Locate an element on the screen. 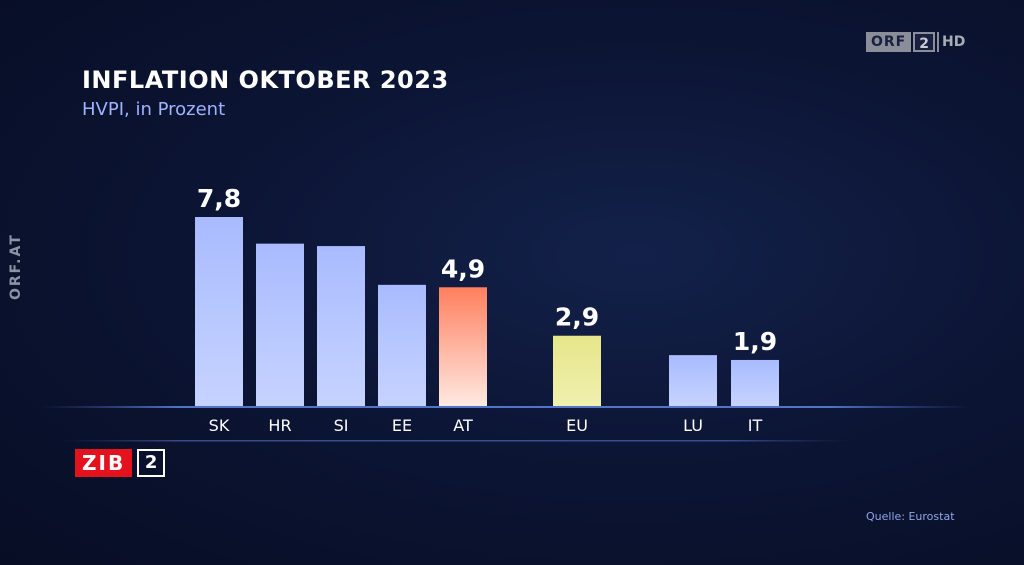 The width and height of the screenshot is (1024, 565). hd-badge: HD is located at coordinates (952, 42).